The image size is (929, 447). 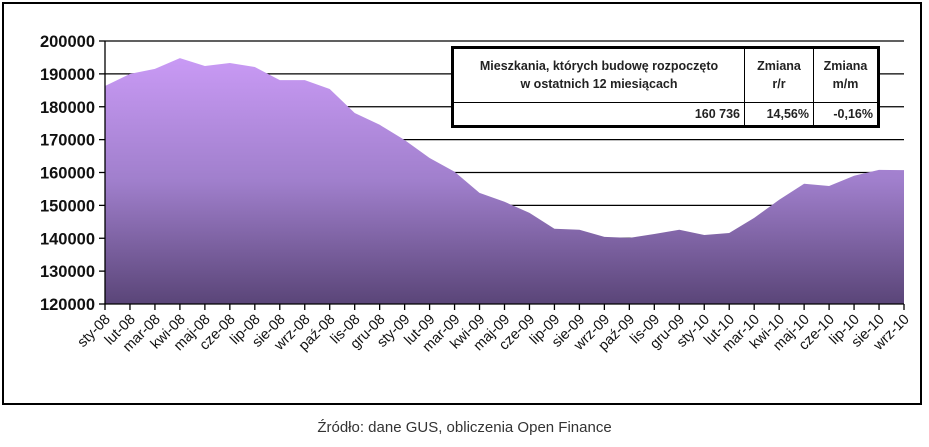 I want to click on header-main-line1: Mieszkania, których budowę rozpoczęto, so click(x=599, y=66).